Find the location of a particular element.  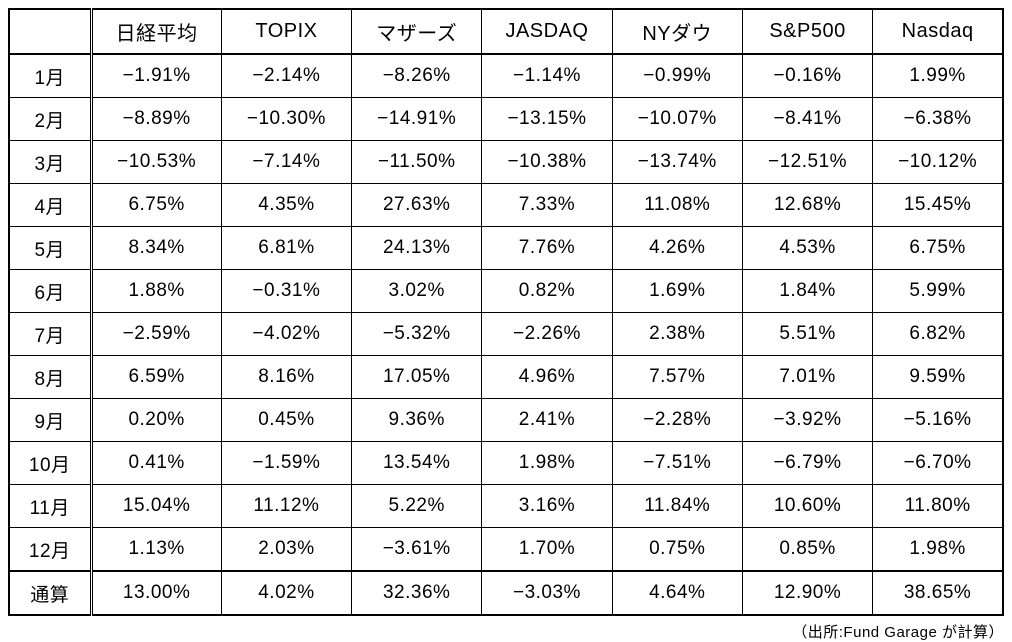

row-label: 4月 is located at coordinates (50, 205).